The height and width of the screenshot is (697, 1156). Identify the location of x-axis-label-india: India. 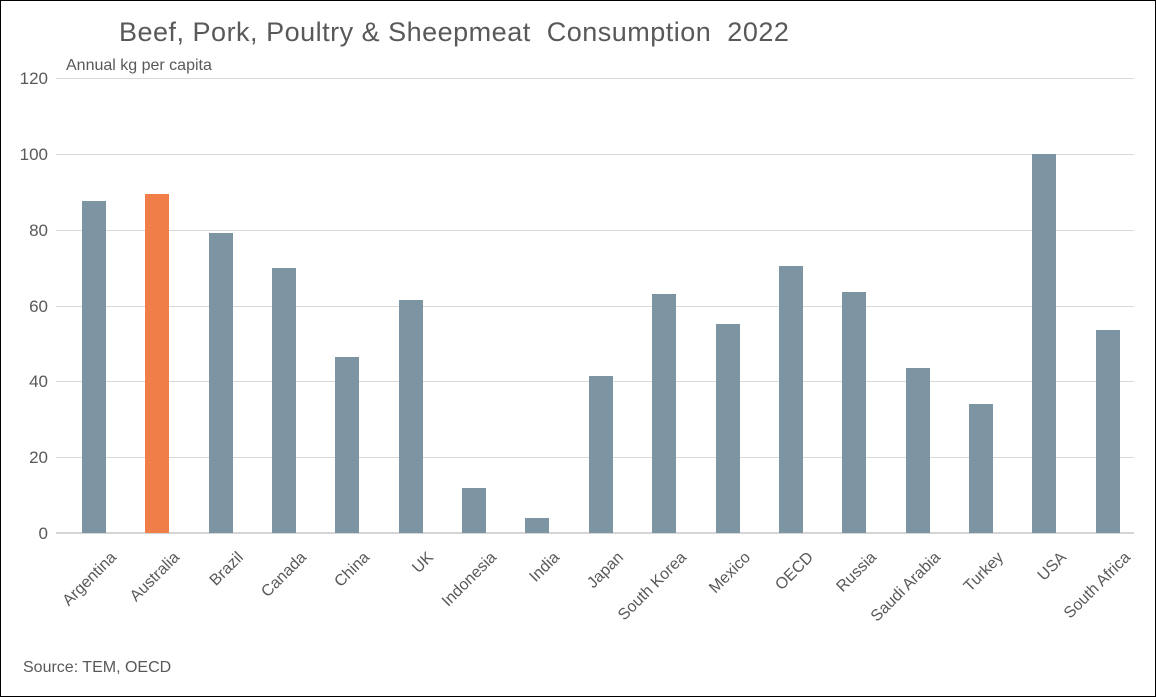
(545, 567).